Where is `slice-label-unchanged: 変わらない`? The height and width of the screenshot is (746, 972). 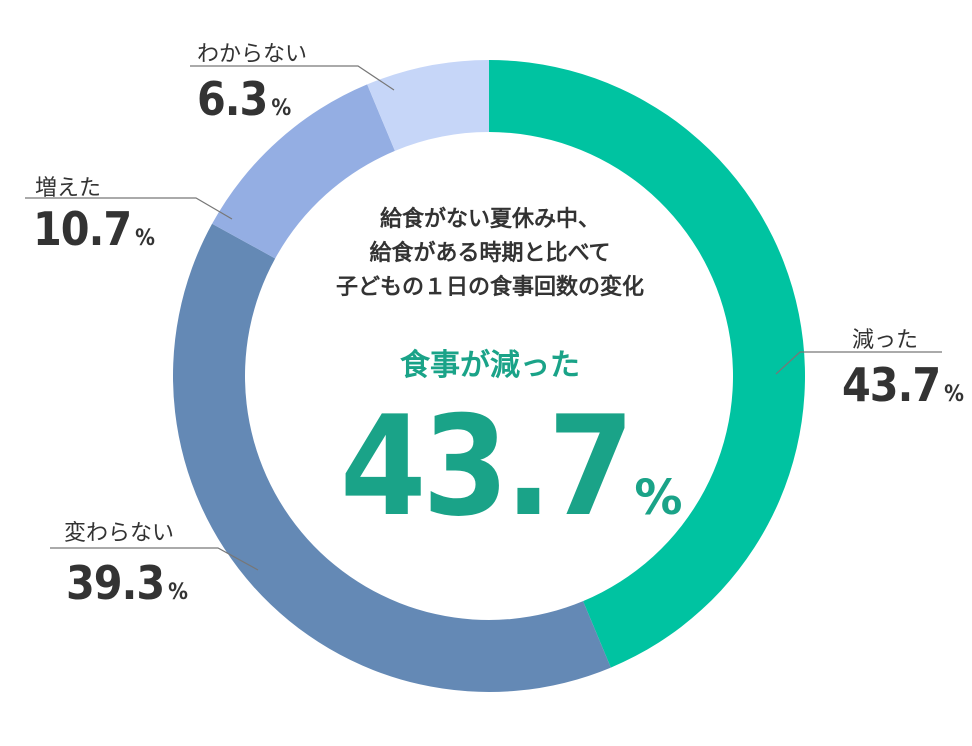
slice-label-unchanged: 変わらない is located at coordinates (119, 533).